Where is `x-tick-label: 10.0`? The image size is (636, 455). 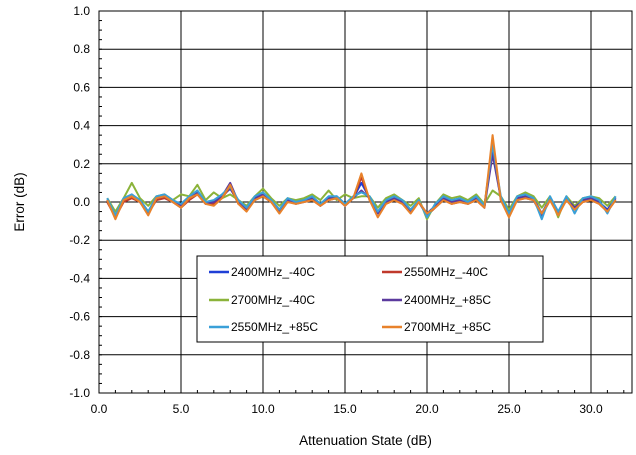 x-tick-label: 10.0 is located at coordinates (263, 409).